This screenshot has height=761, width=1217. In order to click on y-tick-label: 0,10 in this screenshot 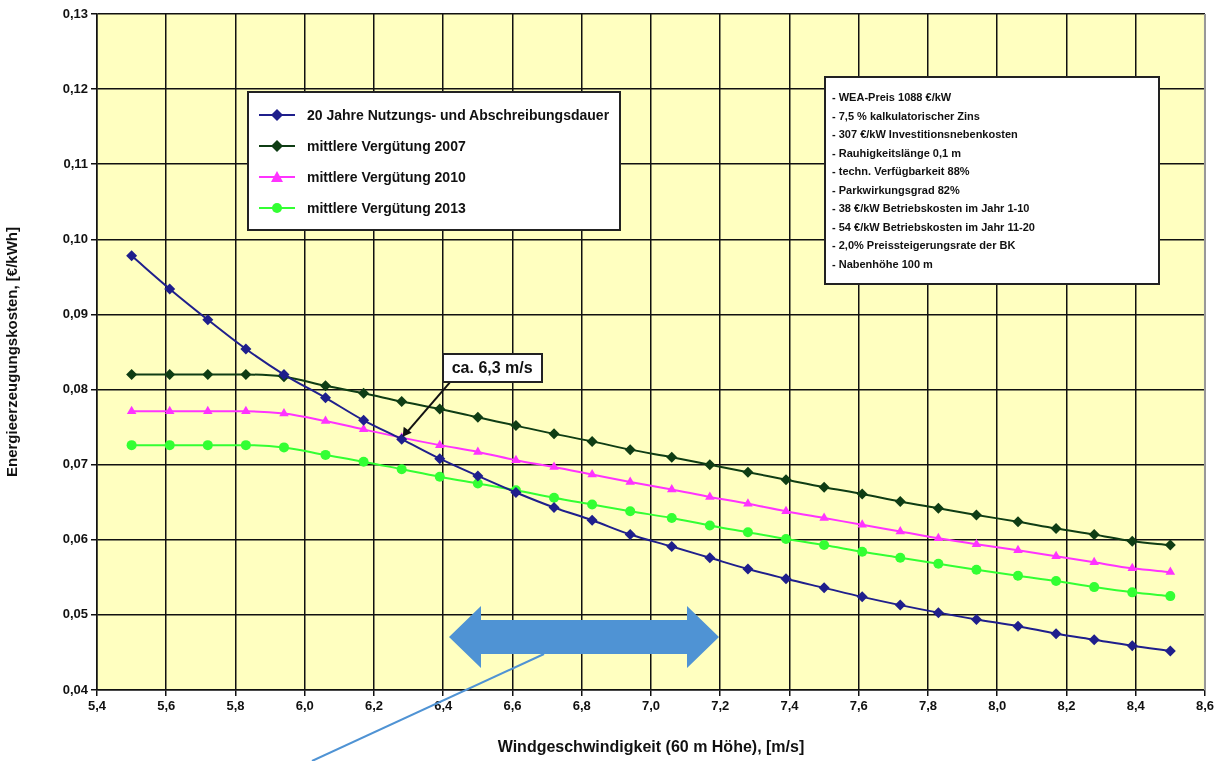, I will do `click(75, 238)`.